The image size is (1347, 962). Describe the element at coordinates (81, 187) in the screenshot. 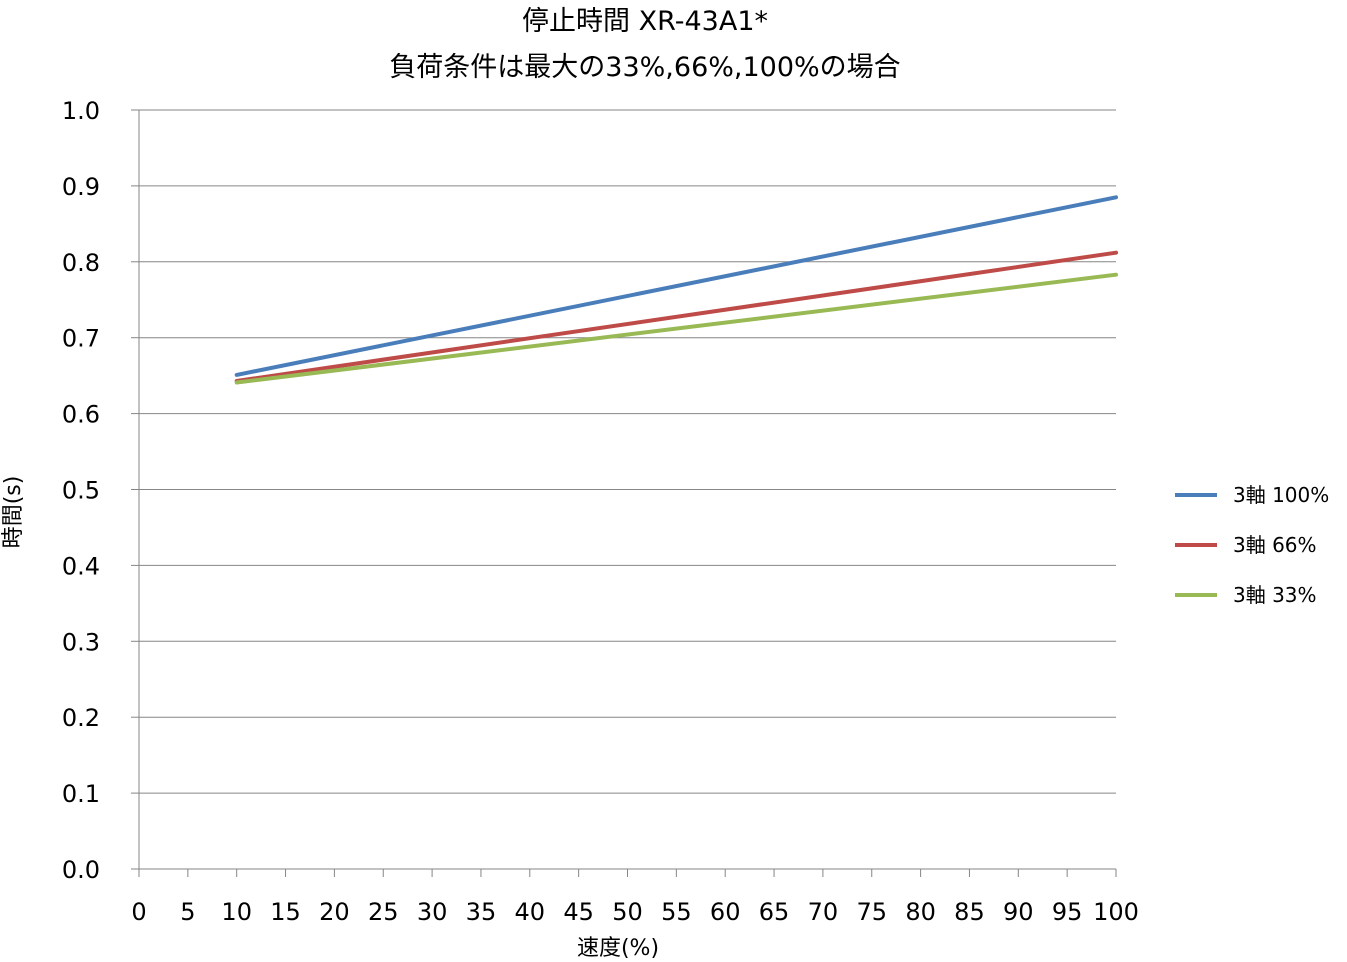

I see `y-tick-label-9: 0.9` at that location.